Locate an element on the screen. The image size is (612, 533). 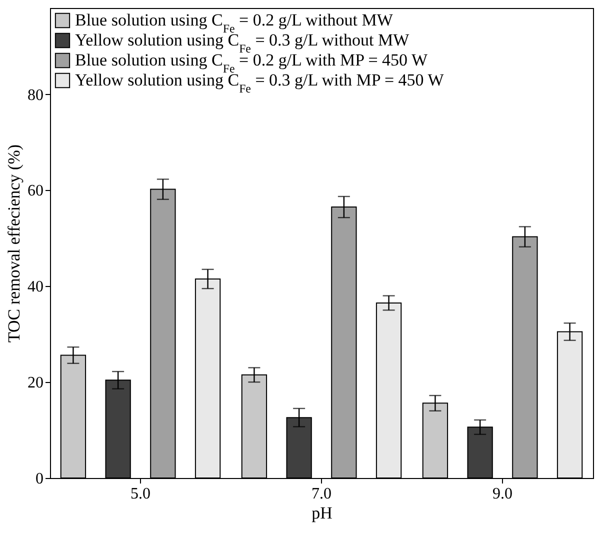
y-tick-label: 60 is located at coordinates (36, 191).